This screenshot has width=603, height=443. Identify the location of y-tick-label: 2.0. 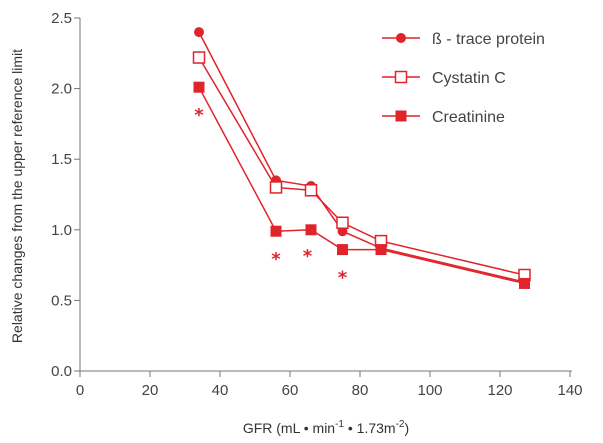
(61, 89).